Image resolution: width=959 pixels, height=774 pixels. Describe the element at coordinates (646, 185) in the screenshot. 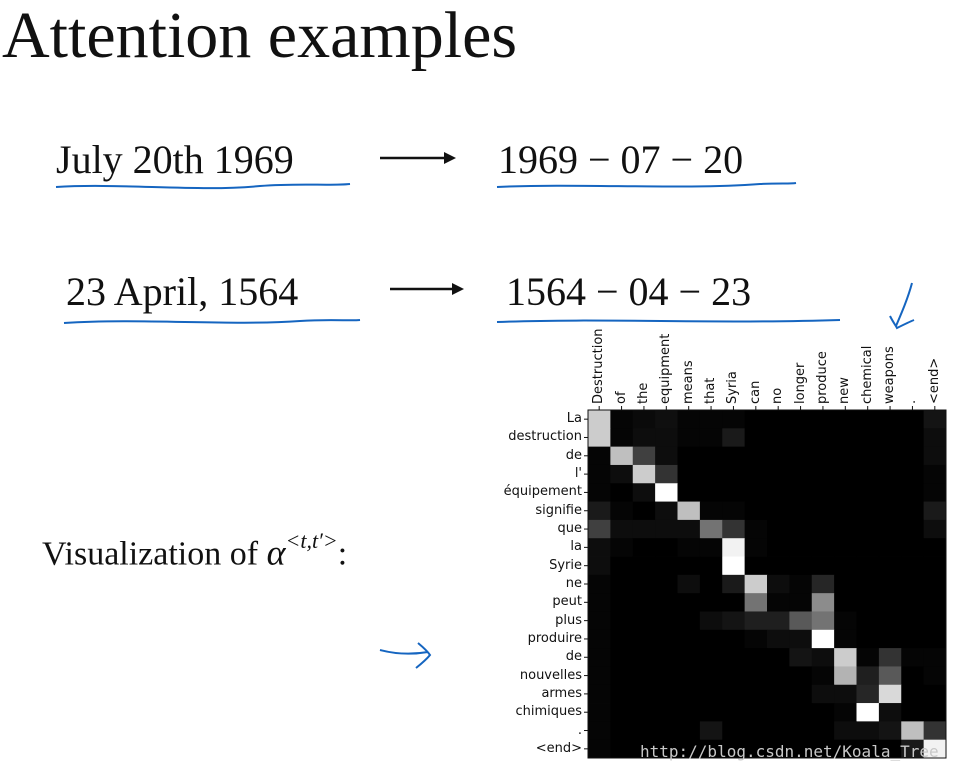

I see `underline-example-1-output` at that location.